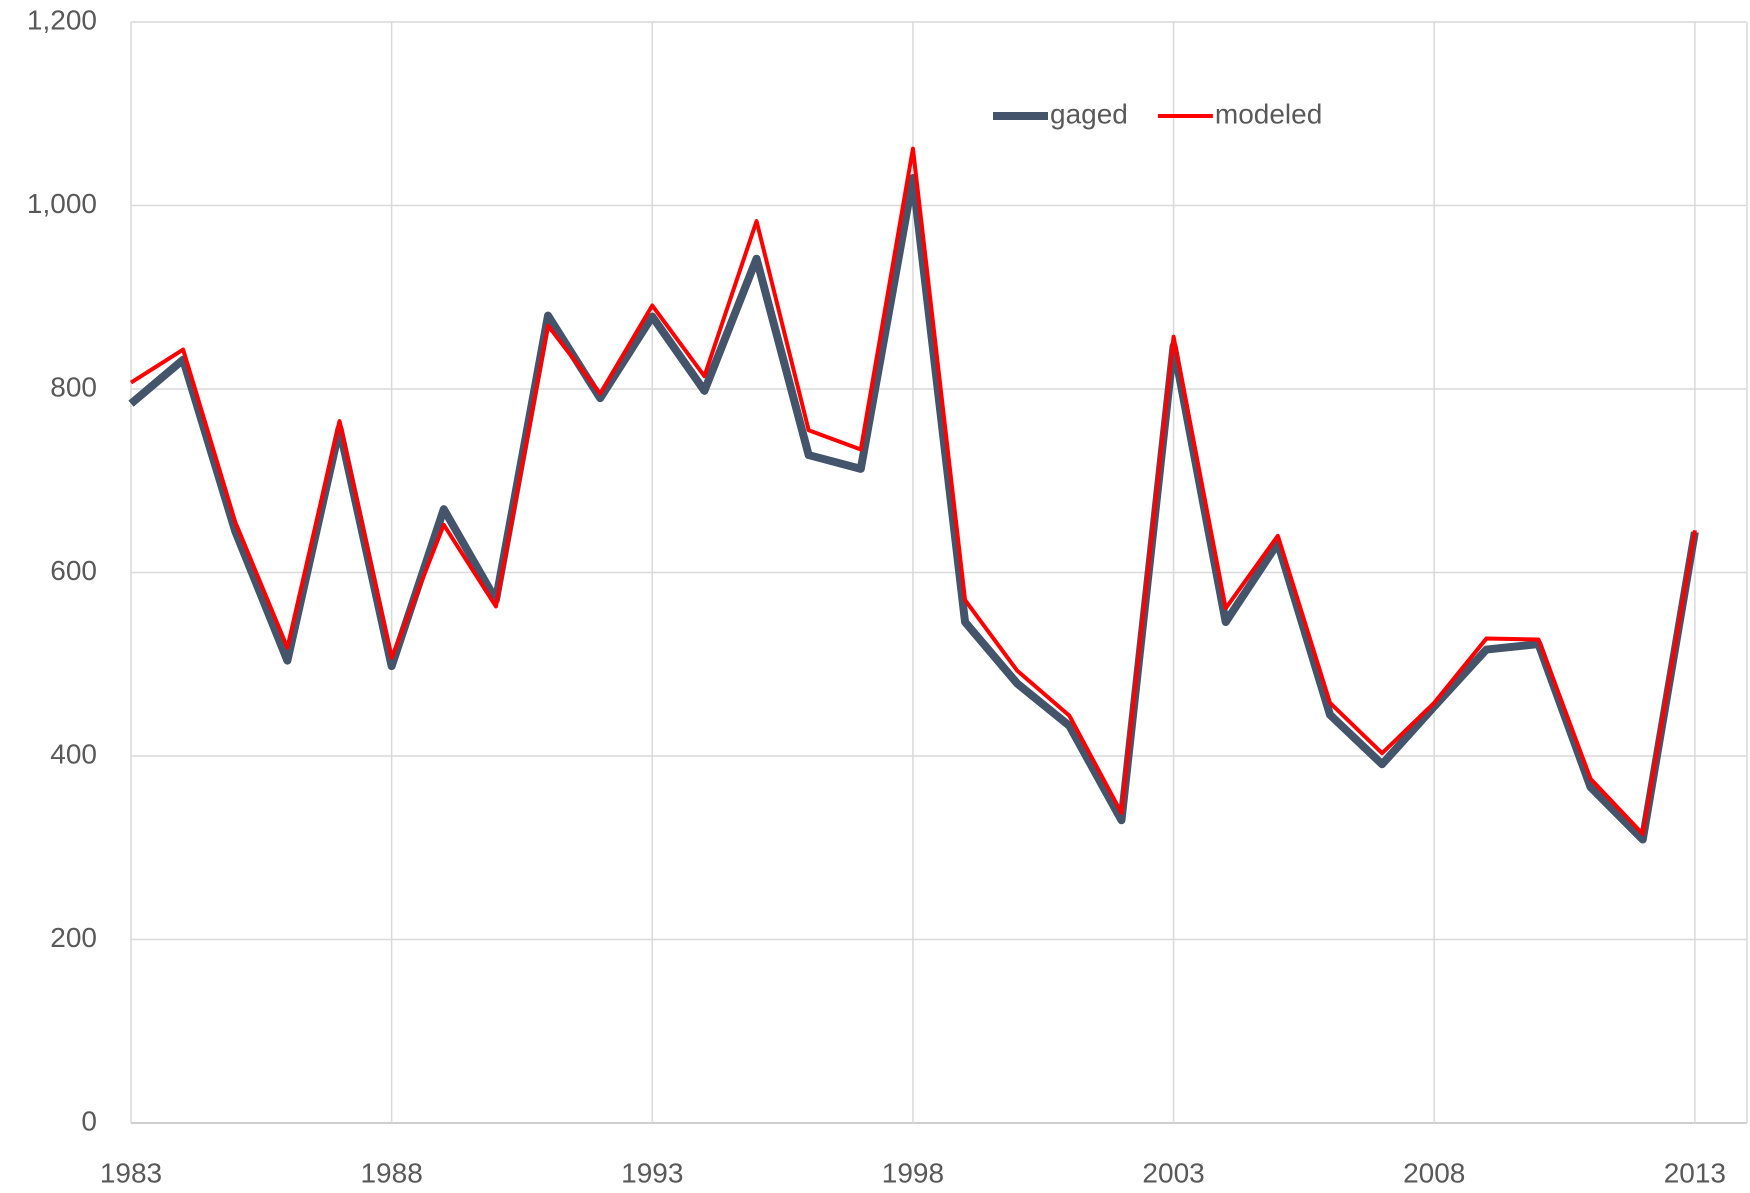 This screenshot has width=1750, height=1193. Describe the element at coordinates (1089, 113) in the screenshot. I see `legend-label: gaged` at that location.